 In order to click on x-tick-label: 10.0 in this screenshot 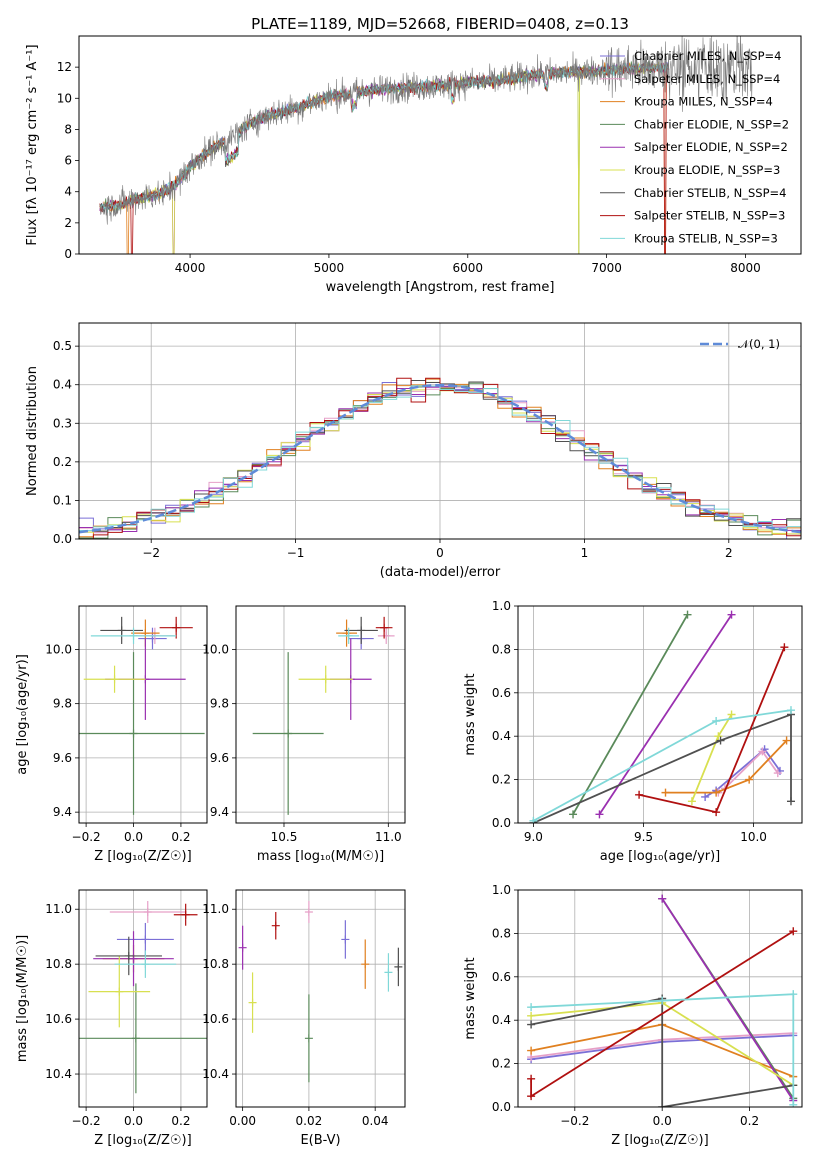, I will do `click(753, 837)`.